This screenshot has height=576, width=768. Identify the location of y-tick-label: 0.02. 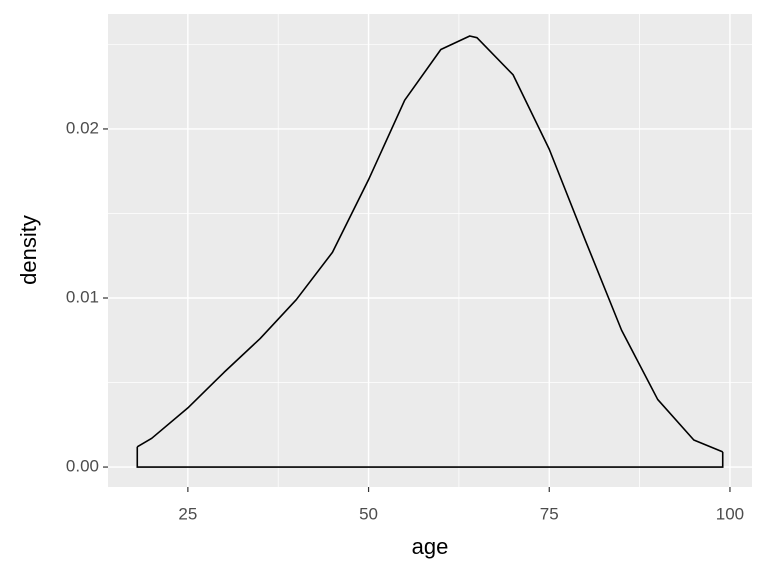
(82, 127).